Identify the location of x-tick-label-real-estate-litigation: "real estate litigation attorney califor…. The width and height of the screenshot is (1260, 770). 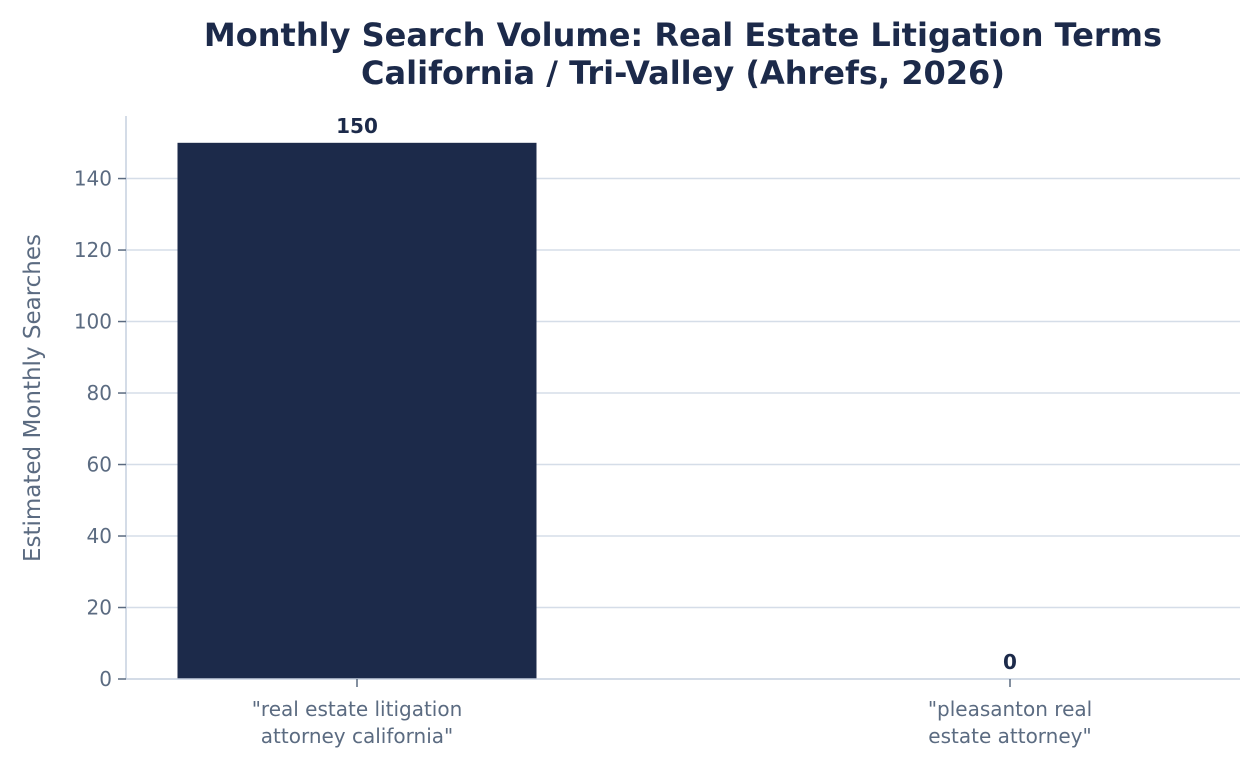
(357, 723).